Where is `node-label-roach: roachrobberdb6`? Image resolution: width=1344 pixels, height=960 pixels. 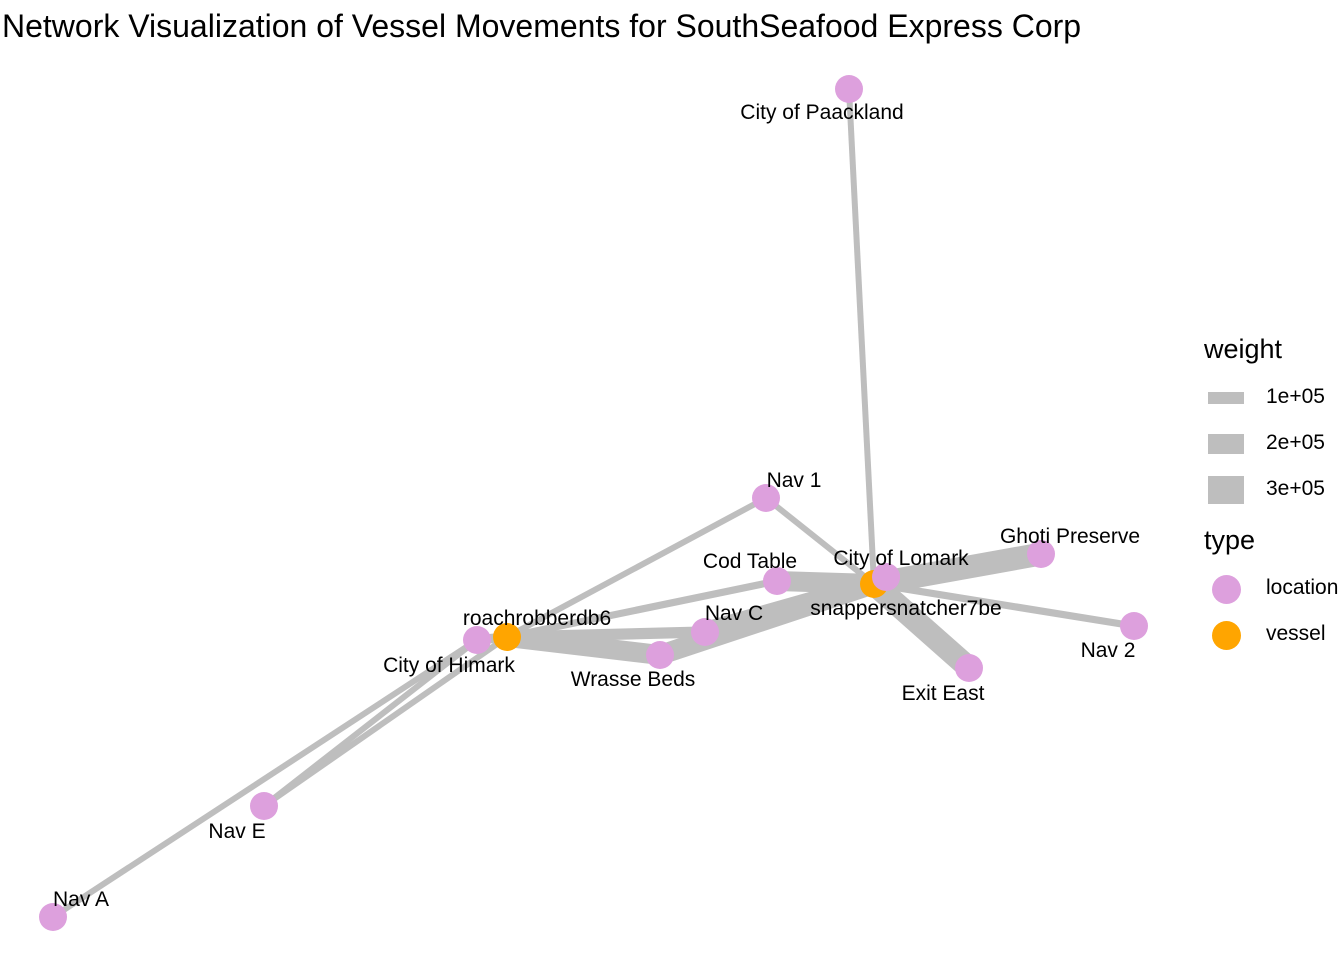
node-label-roach: roachrobberdb6 is located at coordinates (537, 618).